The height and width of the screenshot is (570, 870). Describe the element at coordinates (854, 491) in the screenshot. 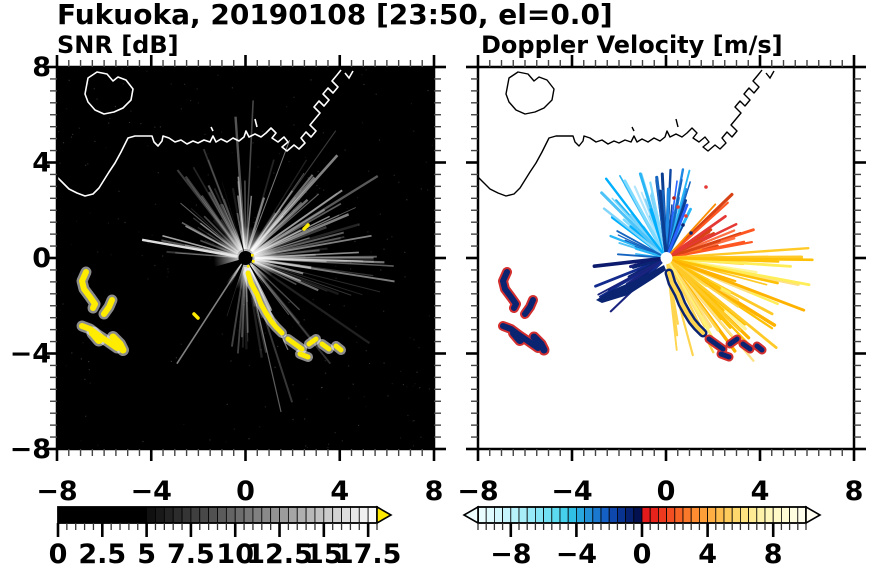

I see `doppler-x-tick-label: 8` at that location.